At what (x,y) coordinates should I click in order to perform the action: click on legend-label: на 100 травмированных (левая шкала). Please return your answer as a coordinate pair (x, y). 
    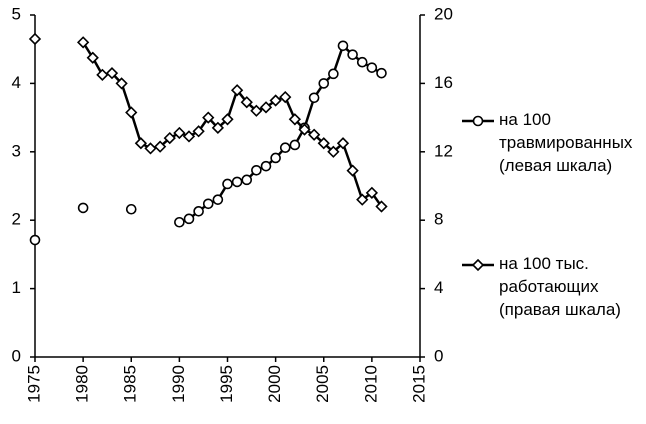
    Looking at the image, I should click on (566, 142).